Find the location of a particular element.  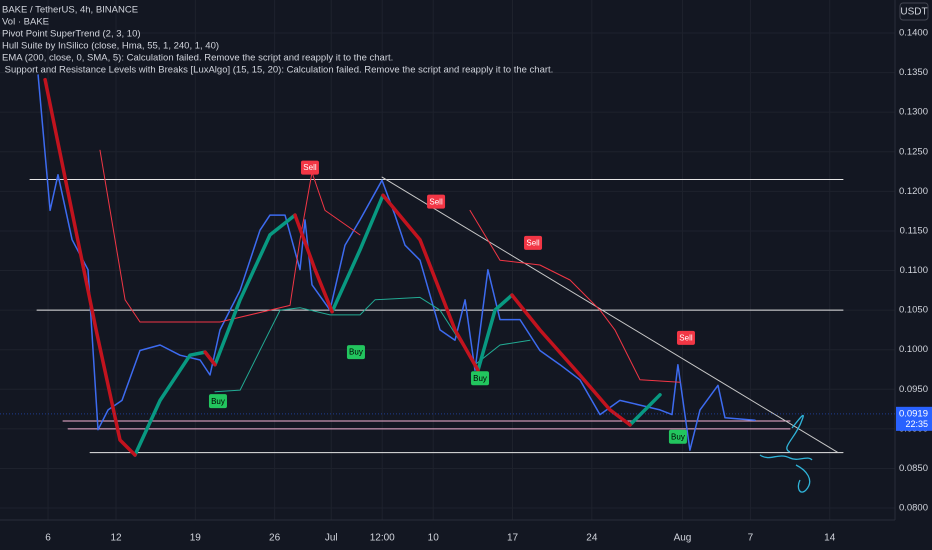

x-tick-label: 6 is located at coordinates (48, 538).